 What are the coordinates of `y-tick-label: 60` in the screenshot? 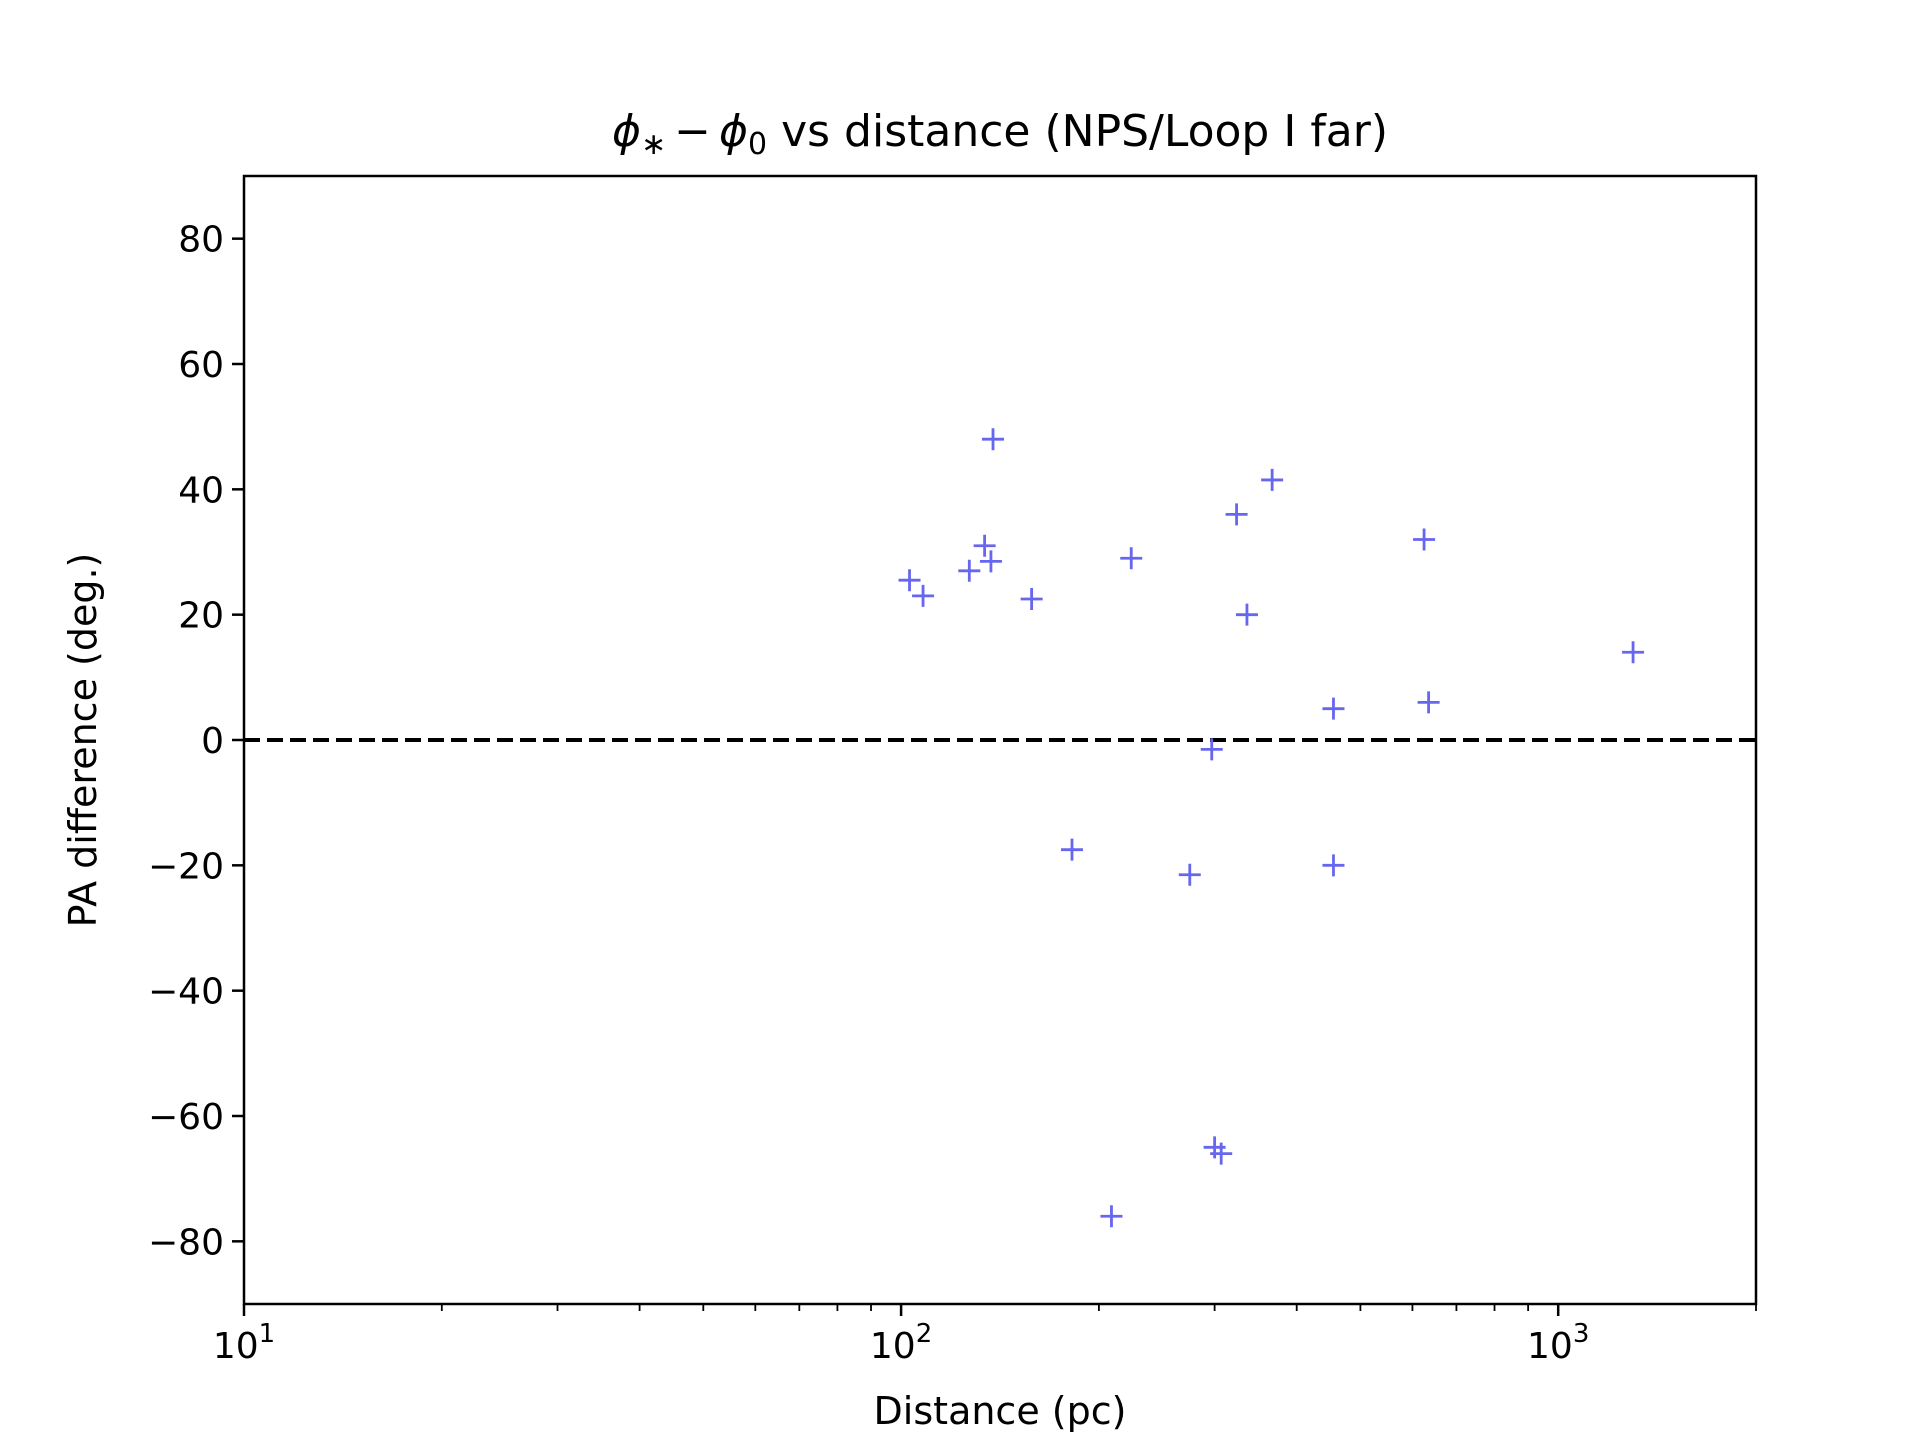 It's located at (201, 365).